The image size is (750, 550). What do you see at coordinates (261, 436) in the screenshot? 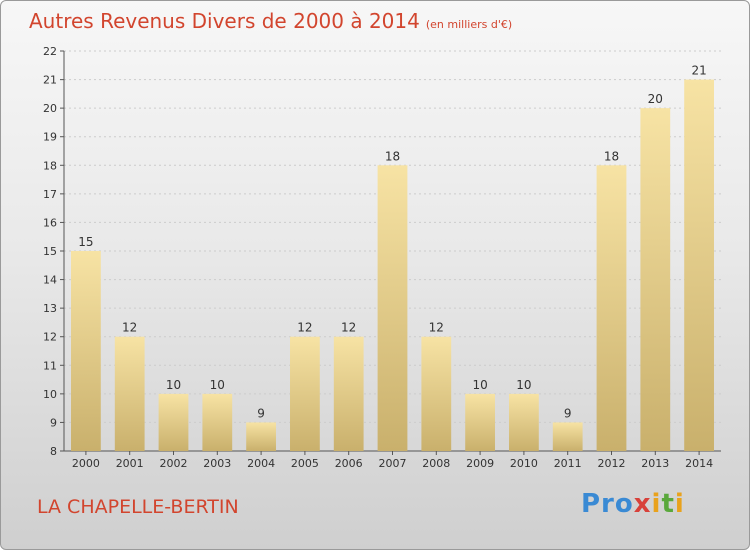
I see `bar-2004` at bounding box center [261, 436].